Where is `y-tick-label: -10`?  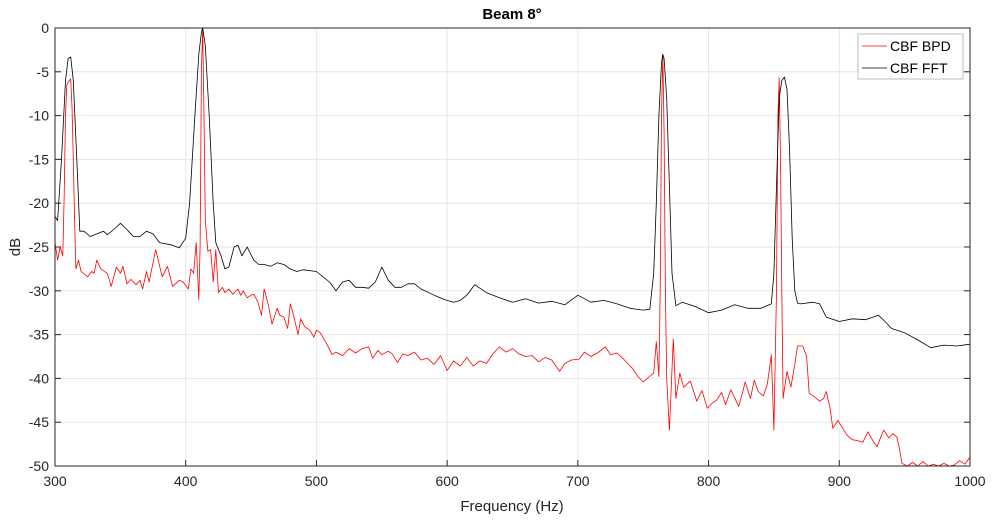
y-tick-label: -10 is located at coordinates (39, 116).